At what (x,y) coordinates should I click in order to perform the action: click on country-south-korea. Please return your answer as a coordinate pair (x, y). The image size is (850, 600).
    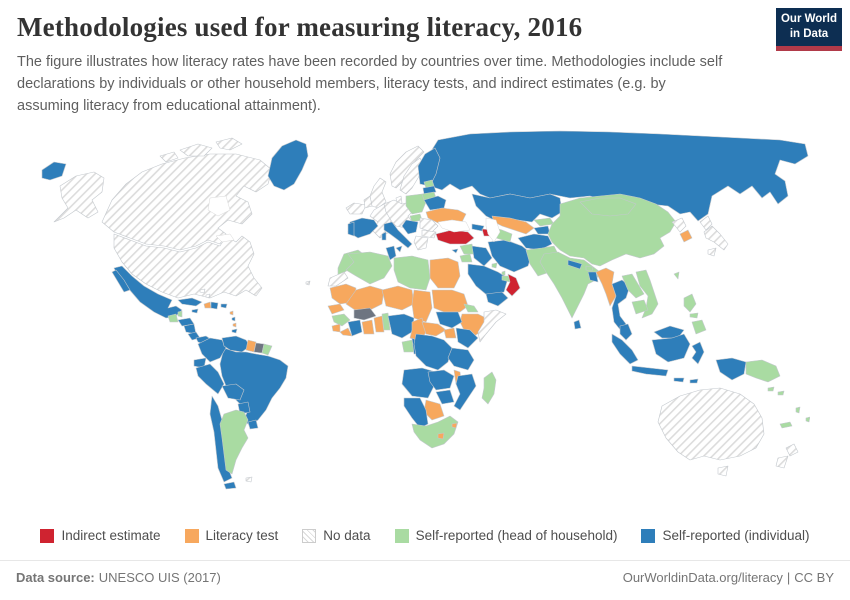
    Looking at the image, I should click on (686, 236).